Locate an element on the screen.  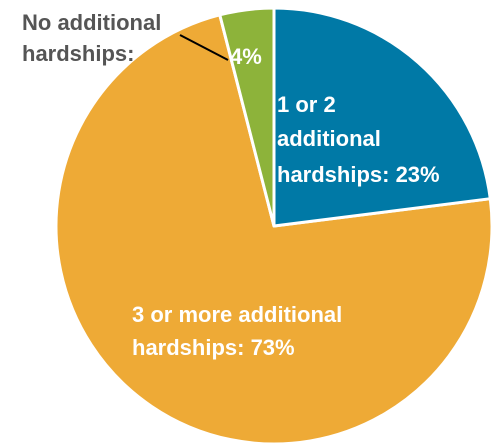
slice-value-no-additional: 4% is located at coordinates (246, 56).